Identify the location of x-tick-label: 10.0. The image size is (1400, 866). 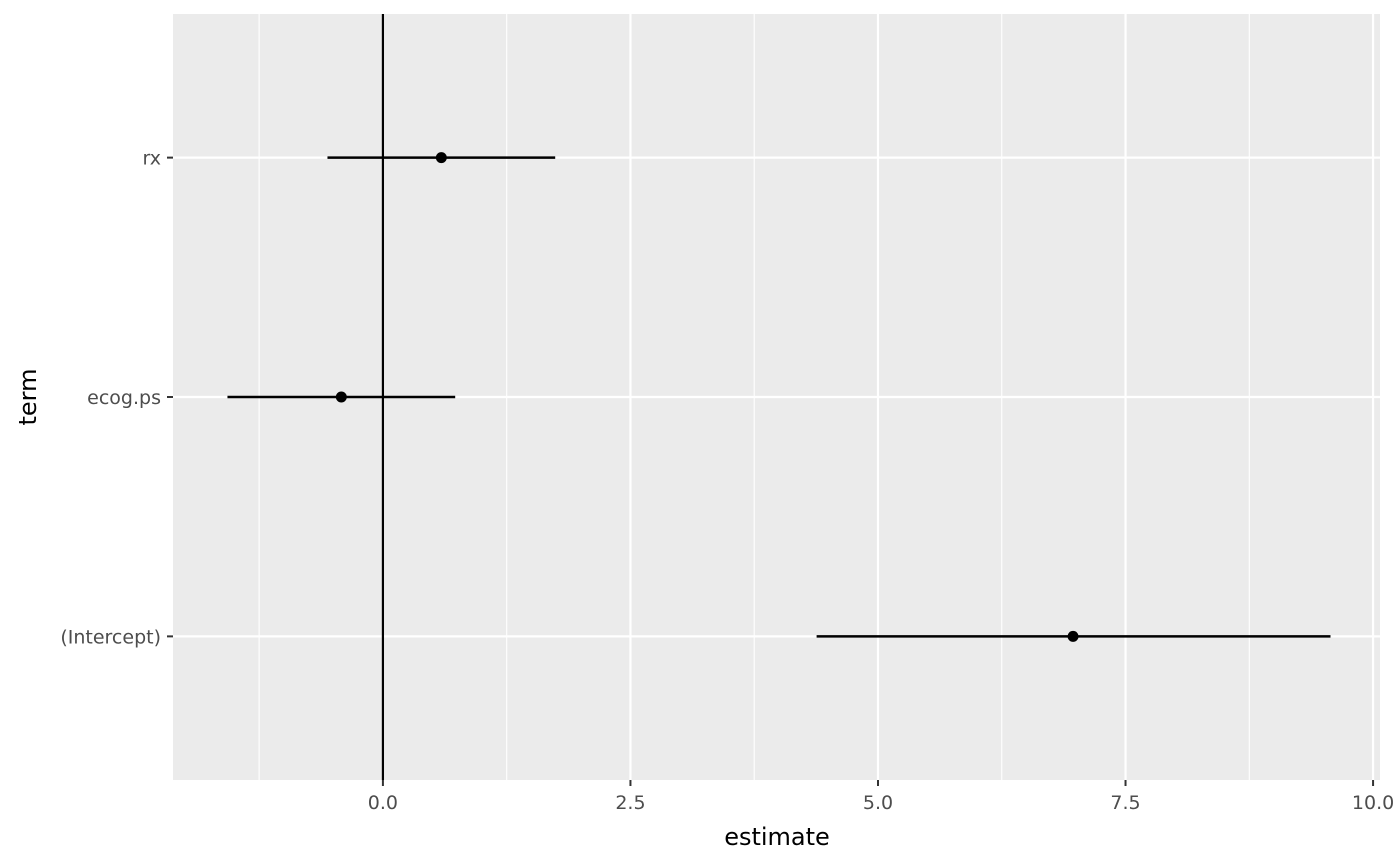
(1373, 803).